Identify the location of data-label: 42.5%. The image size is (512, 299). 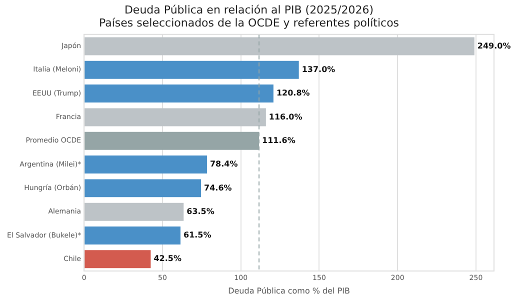
(168, 259).